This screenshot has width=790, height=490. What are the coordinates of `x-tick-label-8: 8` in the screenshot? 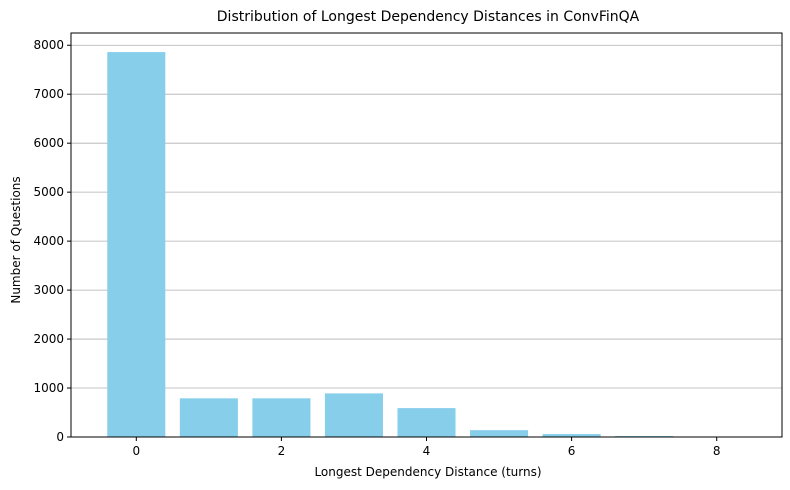 It's located at (717, 451).